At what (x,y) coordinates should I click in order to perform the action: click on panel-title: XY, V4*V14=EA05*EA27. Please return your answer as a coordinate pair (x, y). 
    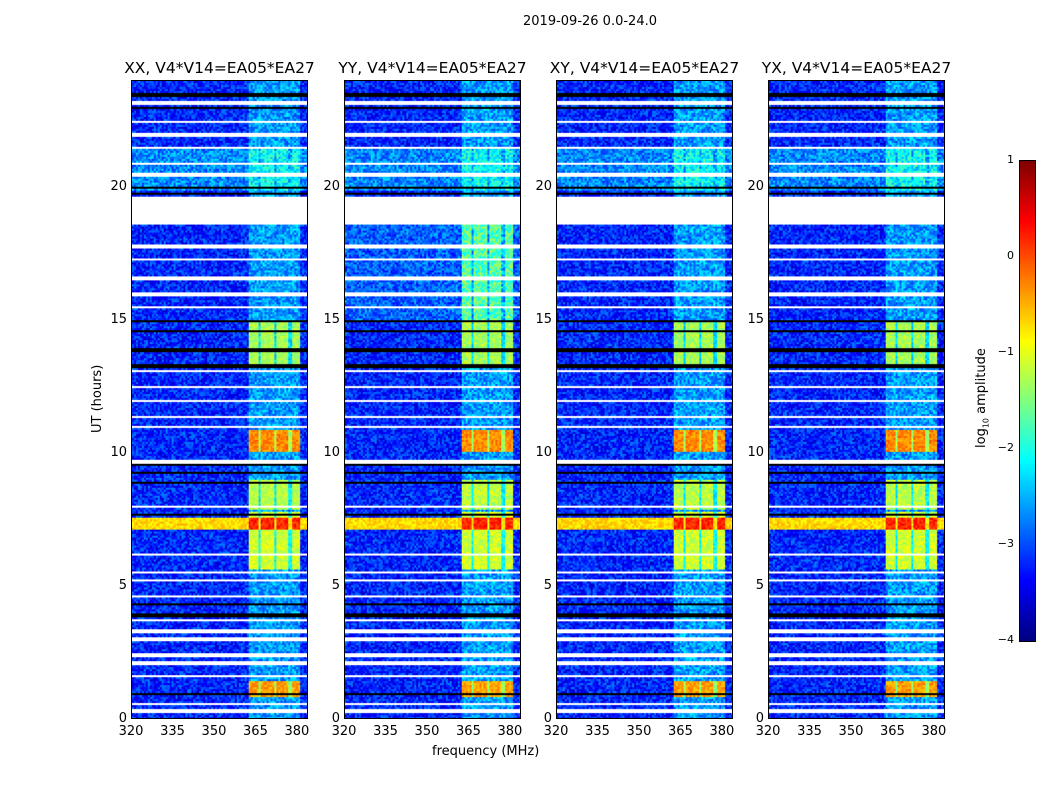
    Looking at the image, I should click on (644, 68).